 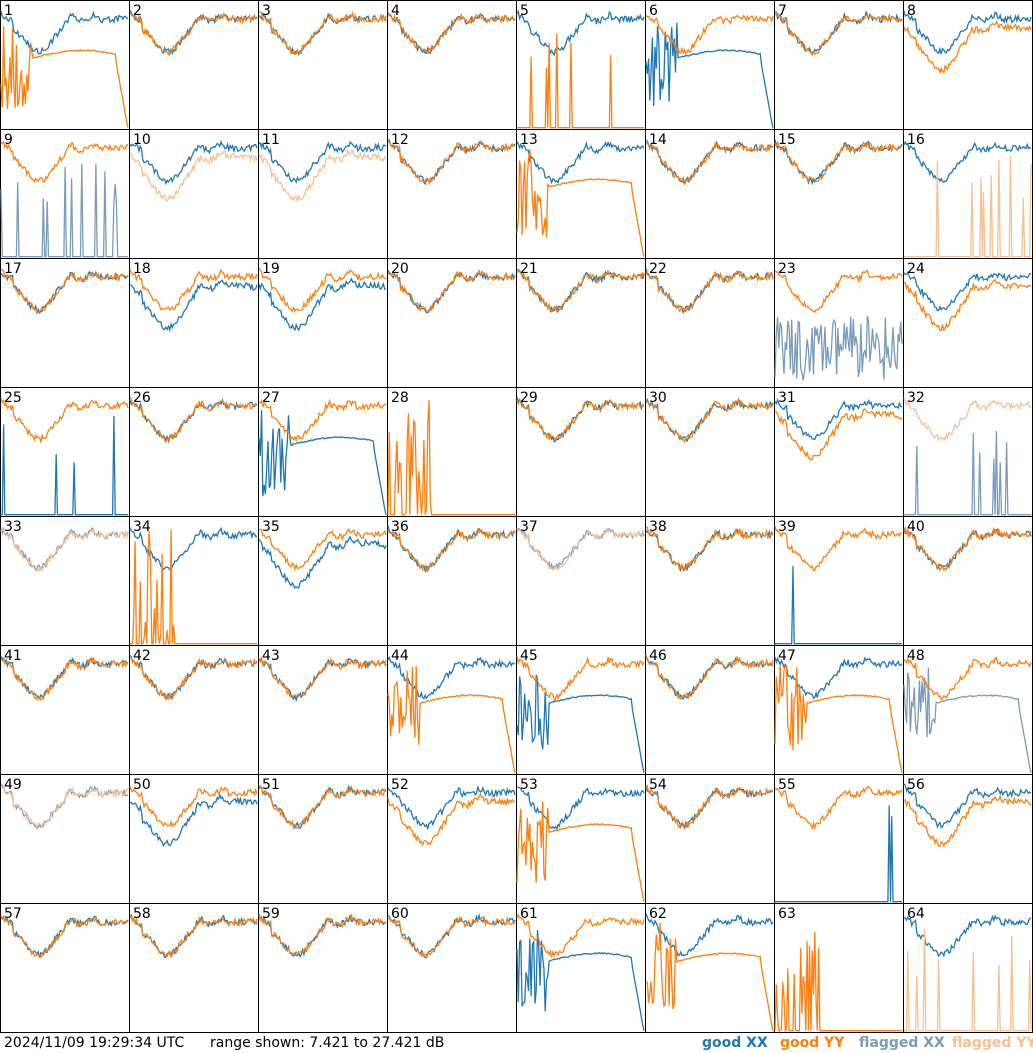 I want to click on panel-39: 39, so click(x=839, y=581).